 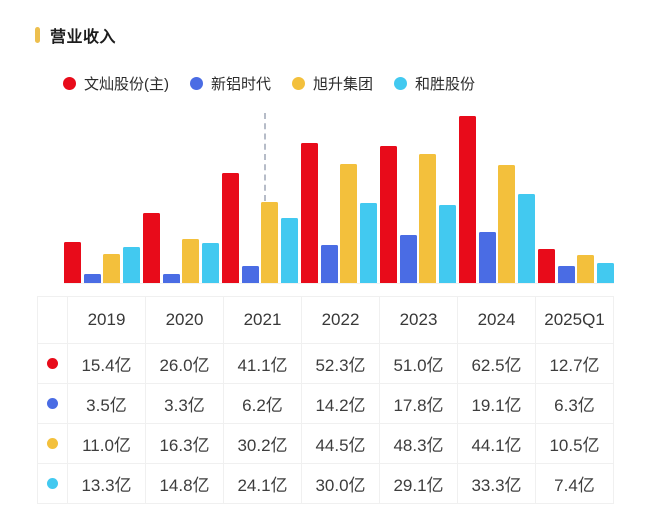 I want to click on bar-和胜股份-2021, so click(x=289, y=250).